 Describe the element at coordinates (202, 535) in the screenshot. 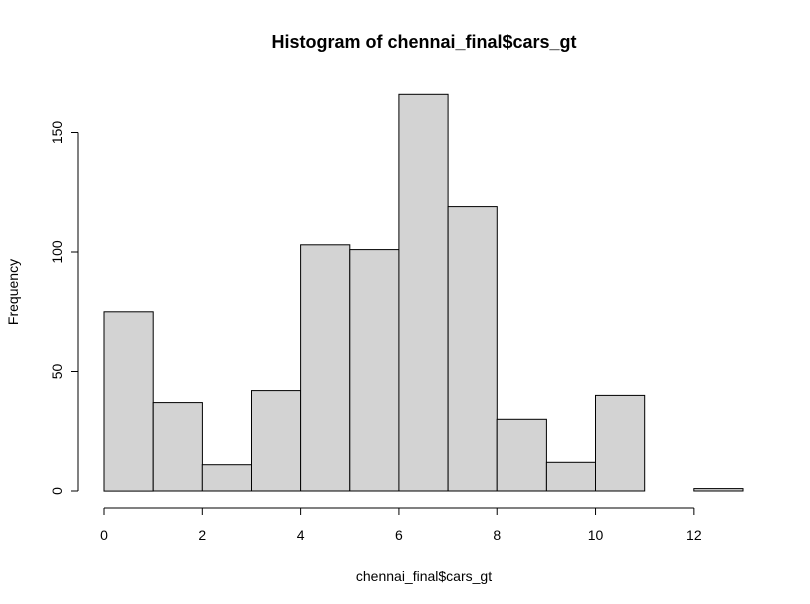

I see `x-tick-label-2: 2` at that location.